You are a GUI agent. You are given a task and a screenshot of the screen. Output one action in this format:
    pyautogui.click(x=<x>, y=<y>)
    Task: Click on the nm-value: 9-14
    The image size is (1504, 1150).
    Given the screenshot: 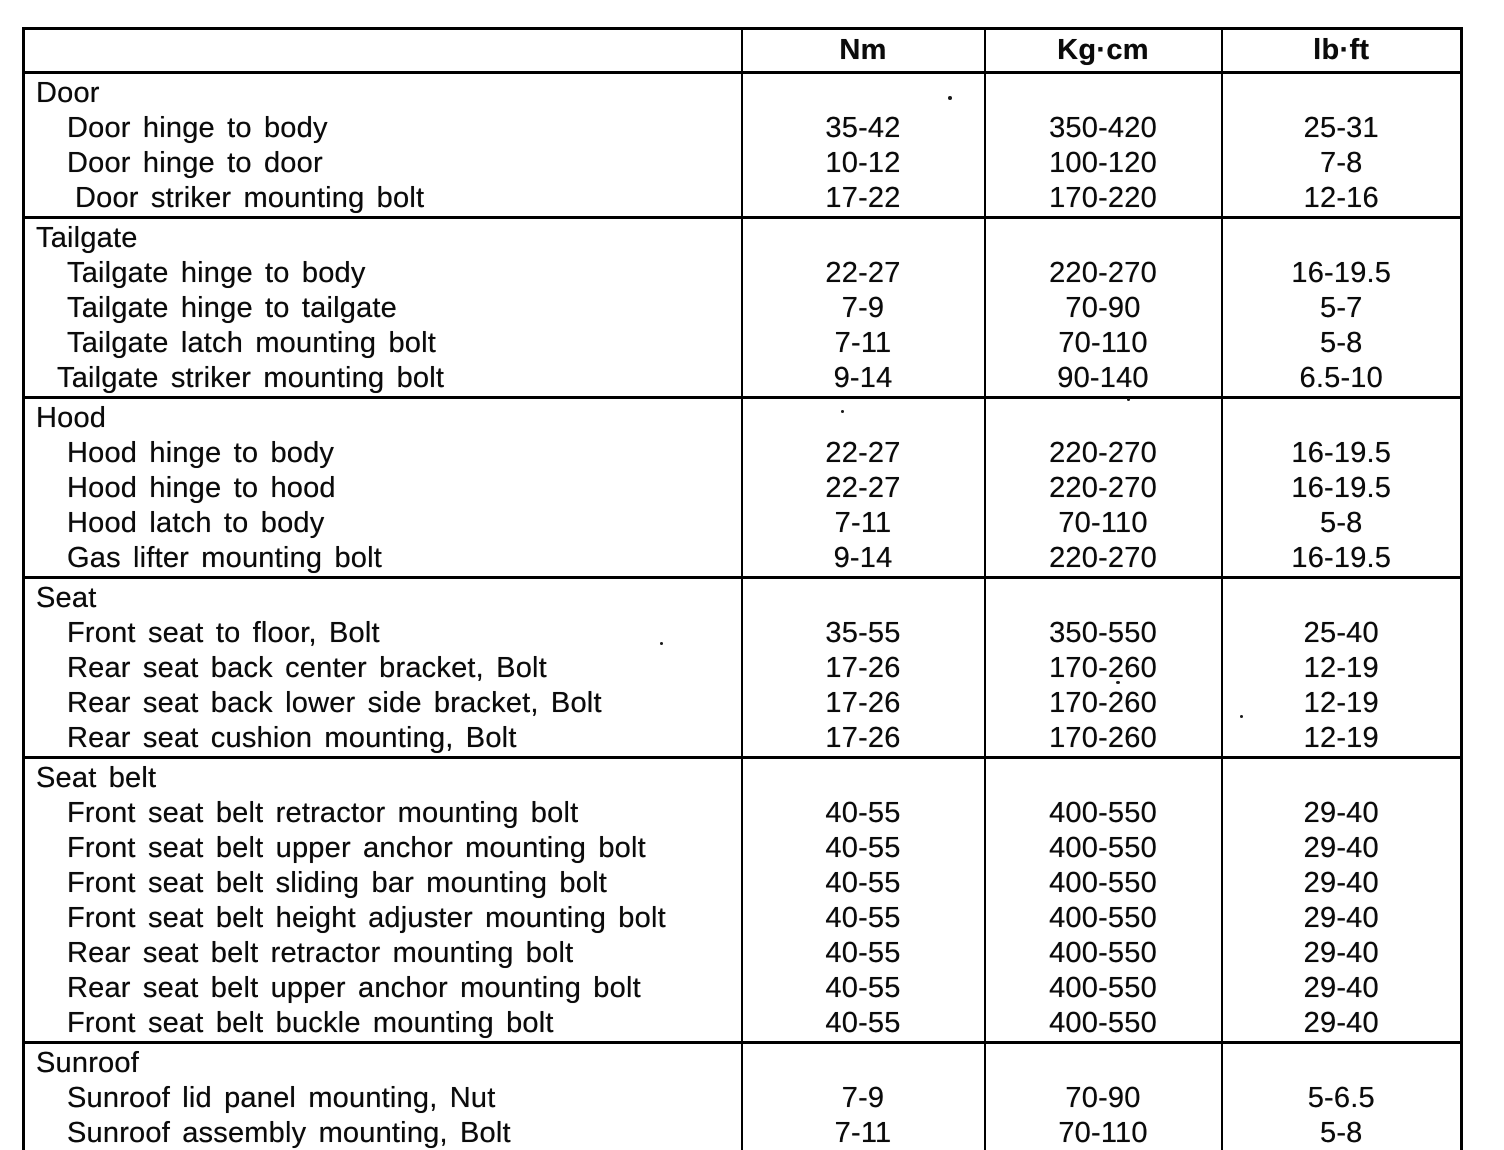 What is the action you would take?
    pyautogui.click(x=862, y=379)
    